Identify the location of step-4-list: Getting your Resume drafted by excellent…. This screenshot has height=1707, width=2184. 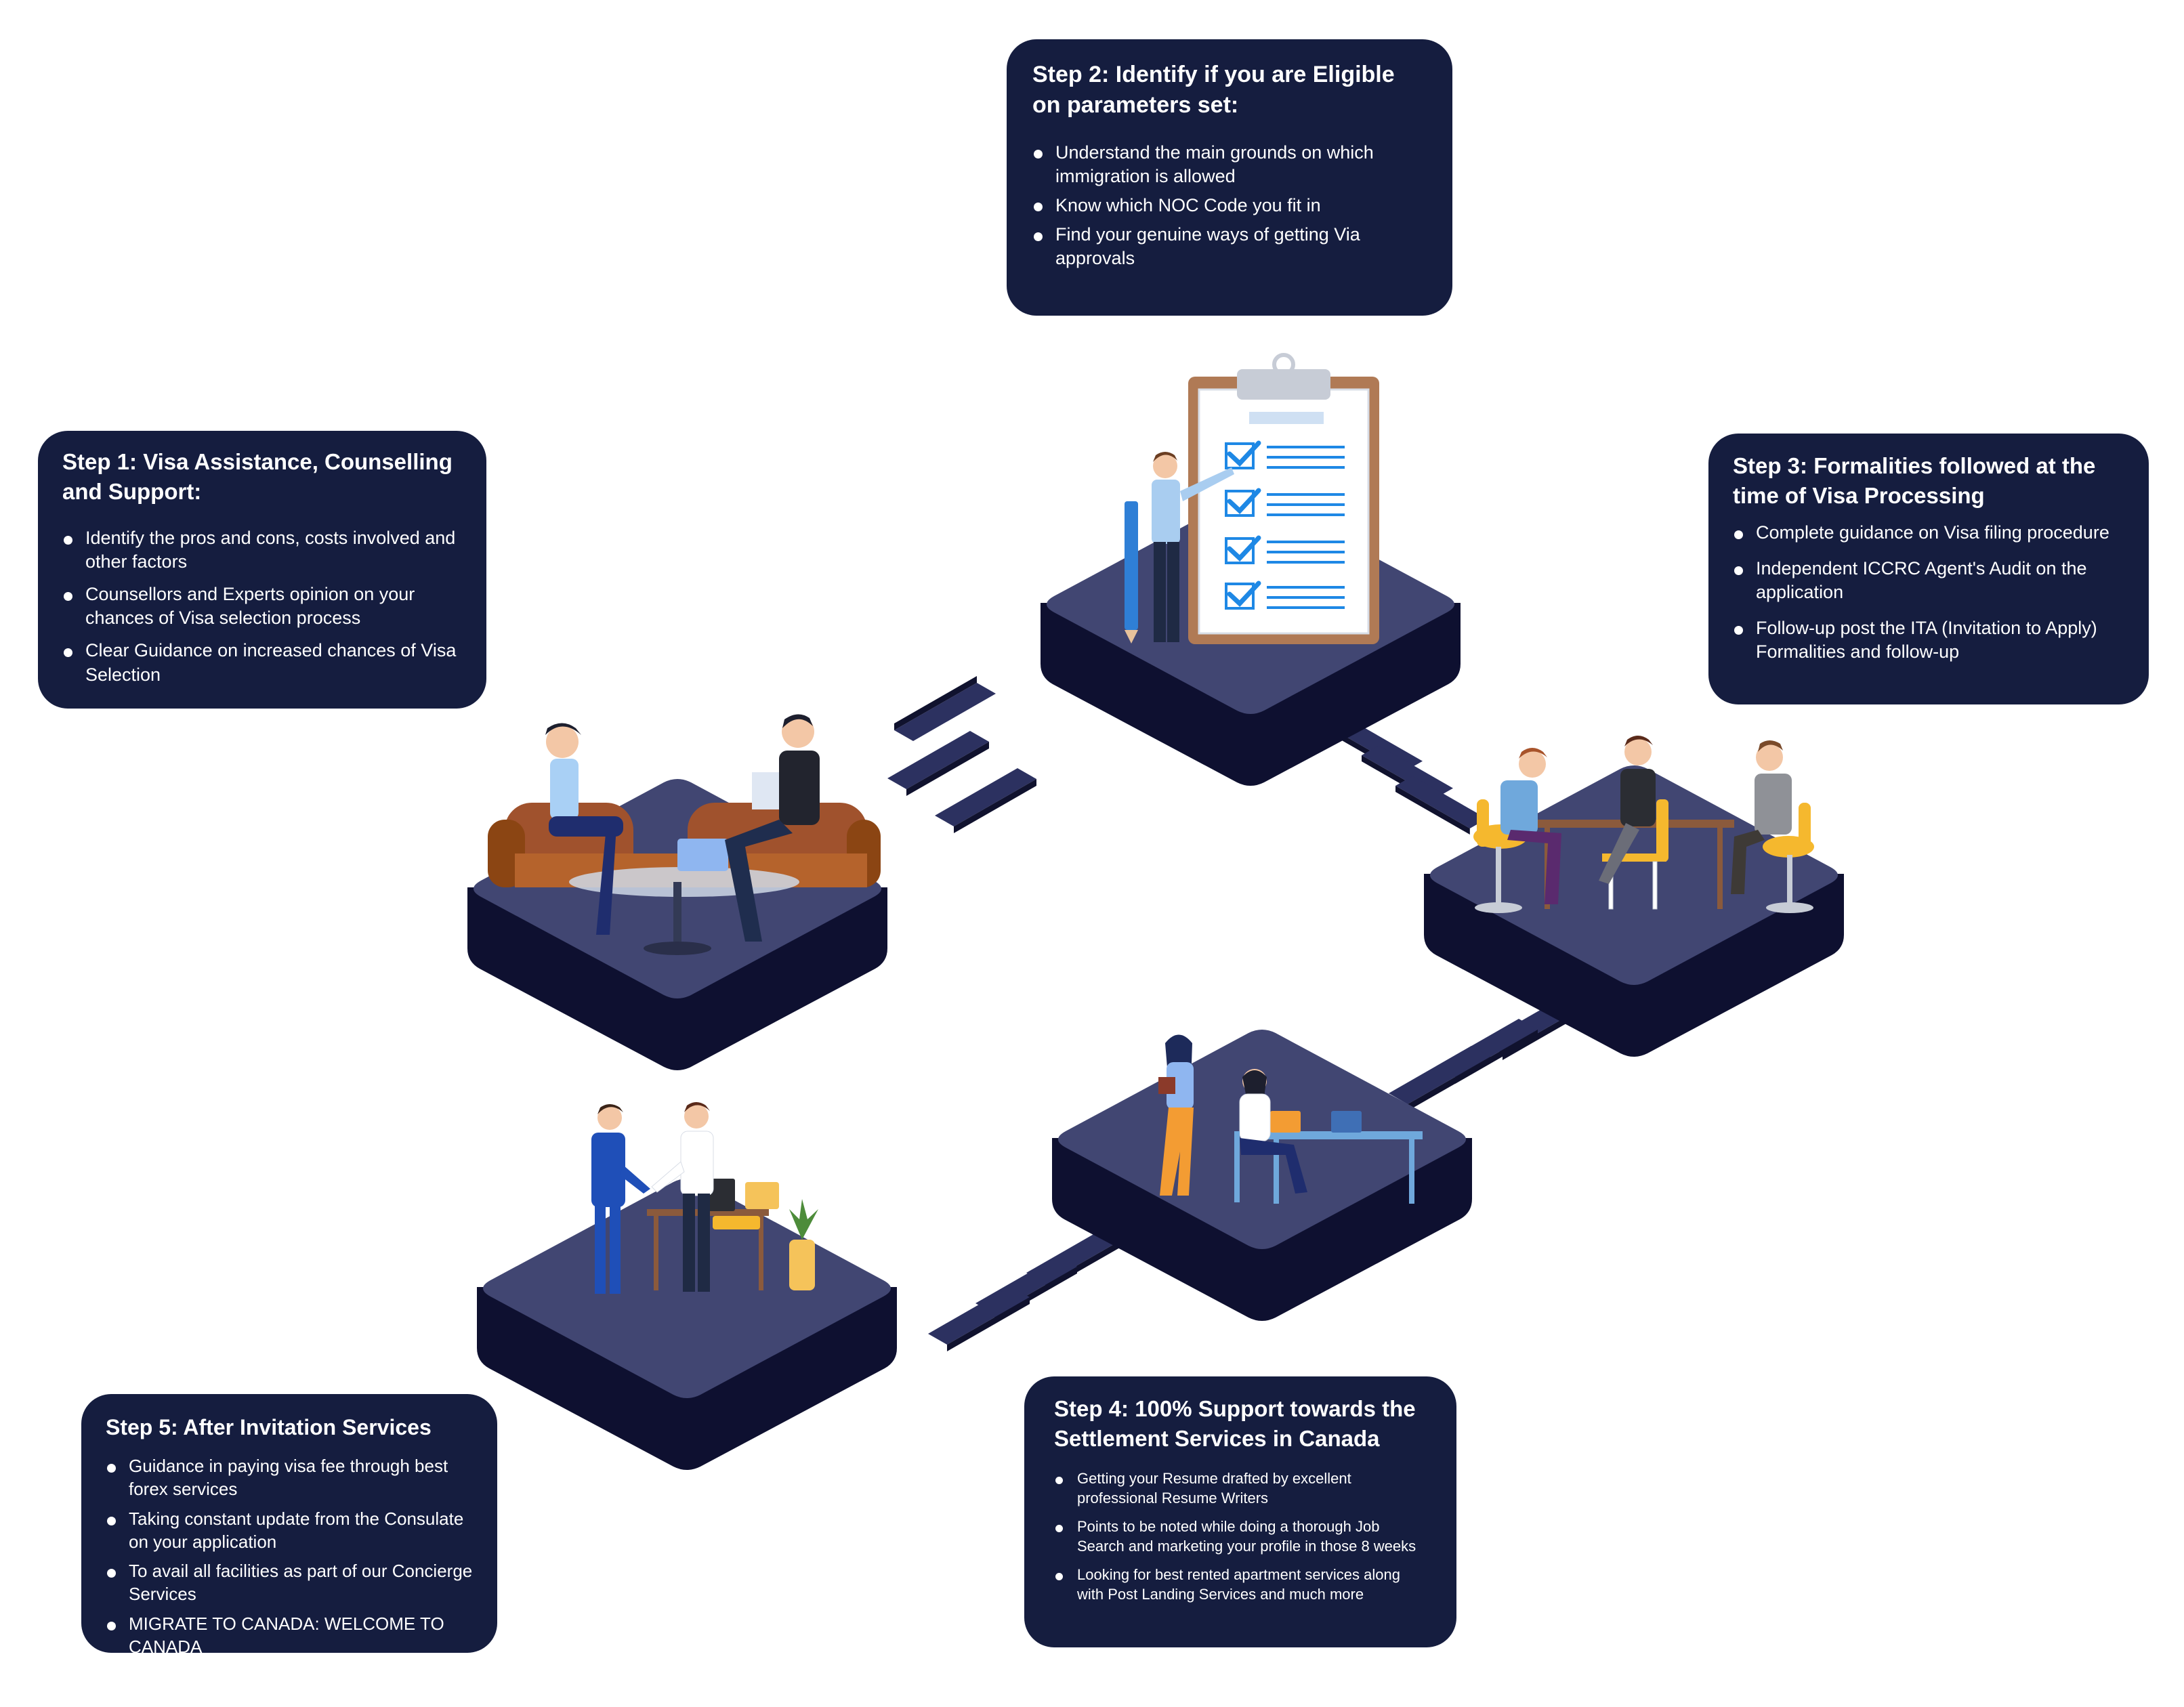
(1240, 1537).